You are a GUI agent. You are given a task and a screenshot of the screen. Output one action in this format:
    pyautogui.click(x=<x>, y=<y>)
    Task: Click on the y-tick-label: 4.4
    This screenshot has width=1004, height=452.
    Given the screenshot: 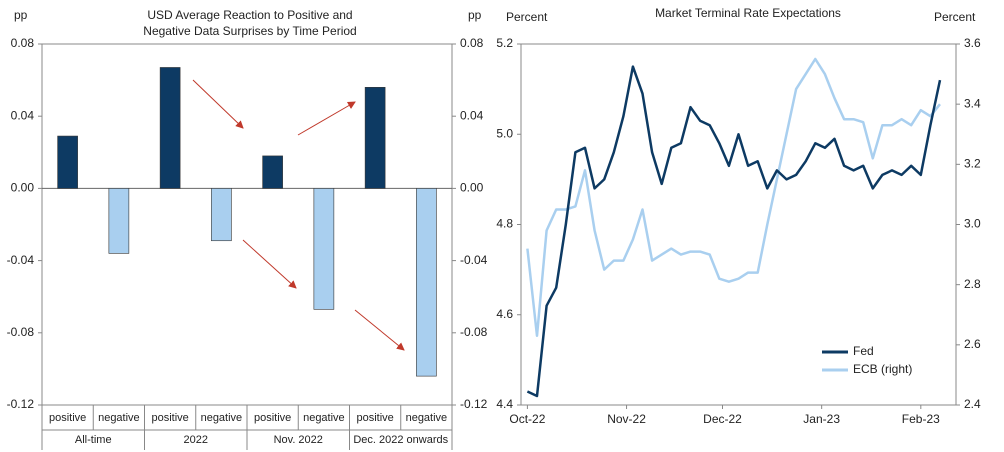 What is the action you would take?
    pyautogui.click(x=504, y=404)
    